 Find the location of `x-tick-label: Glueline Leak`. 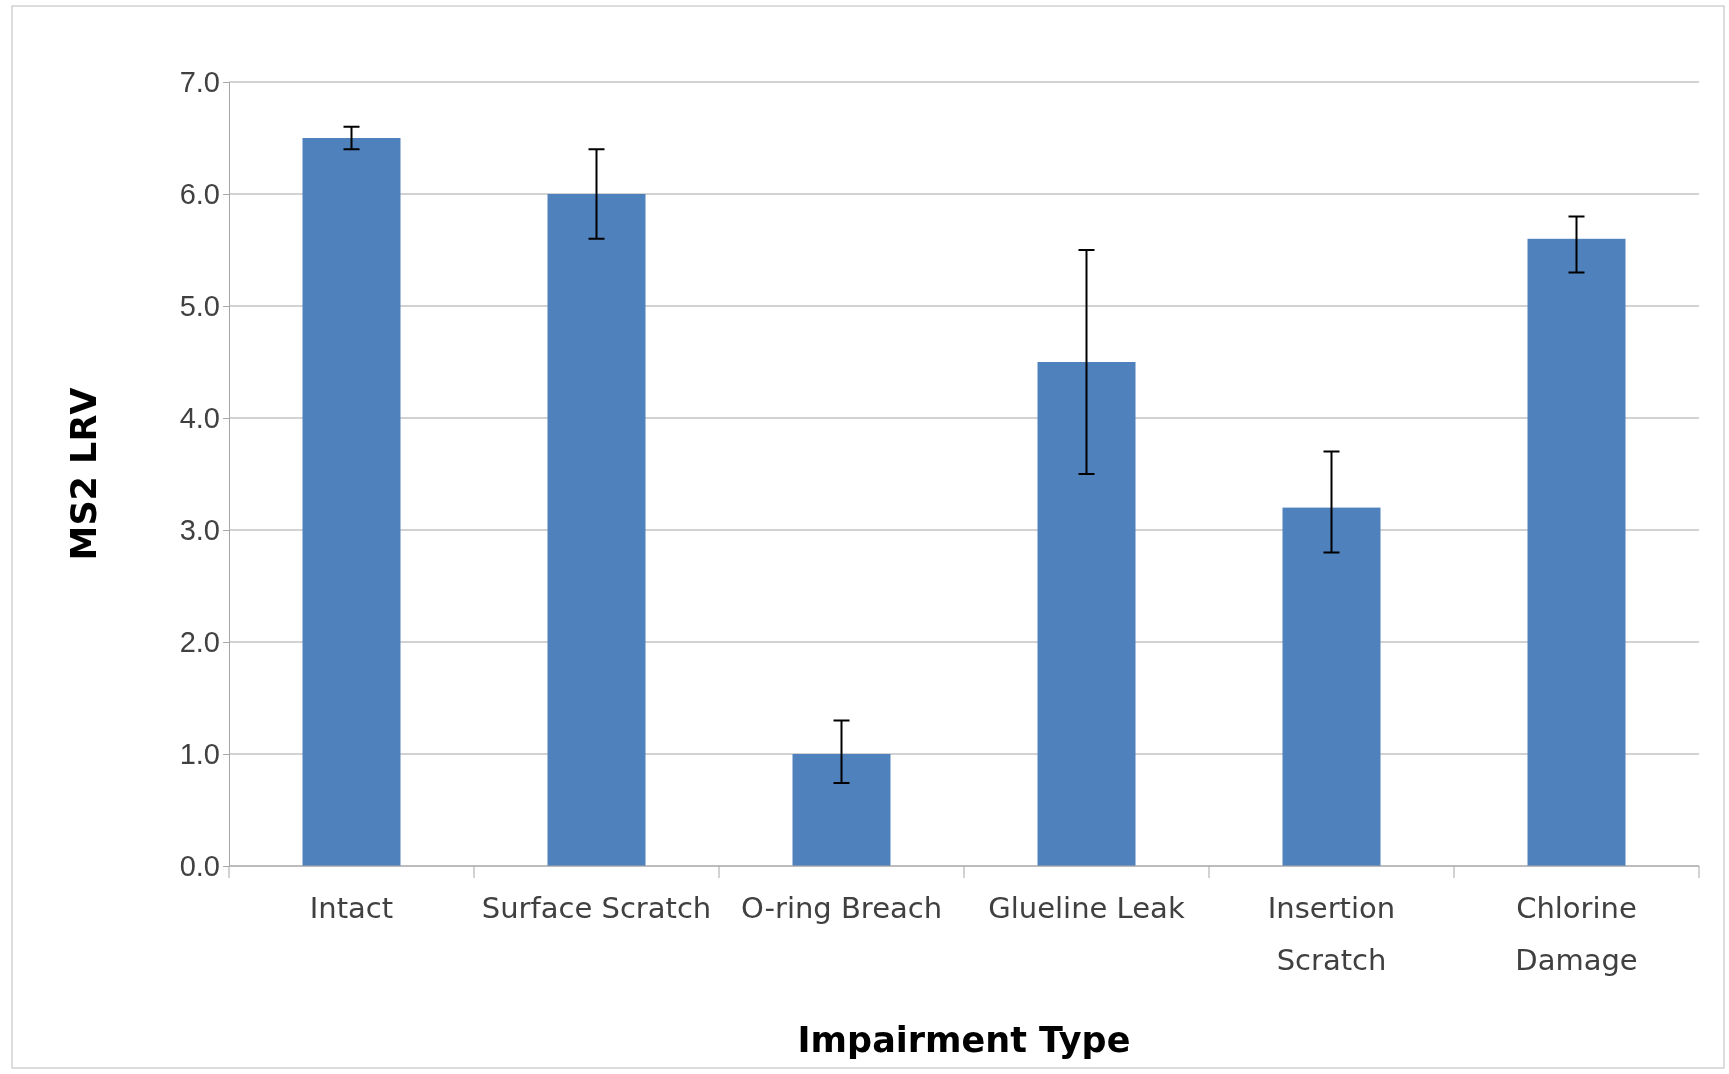

x-tick-label: Glueline Leak is located at coordinates (1086, 908).